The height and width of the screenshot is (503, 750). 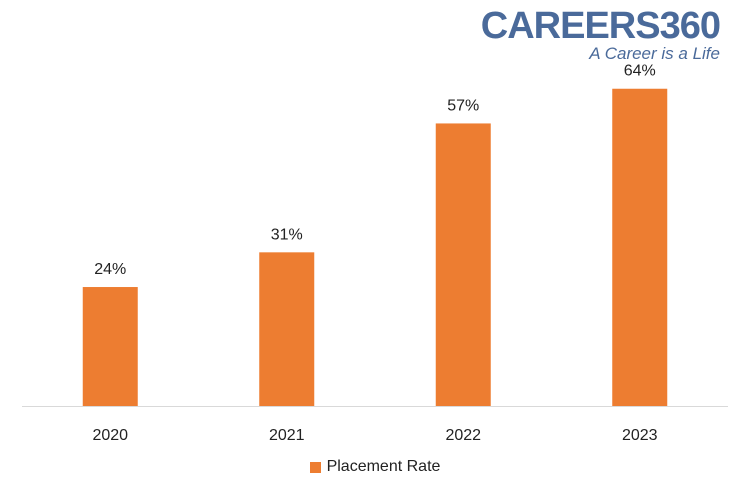 I want to click on legend-swatch, so click(x=315, y=467).